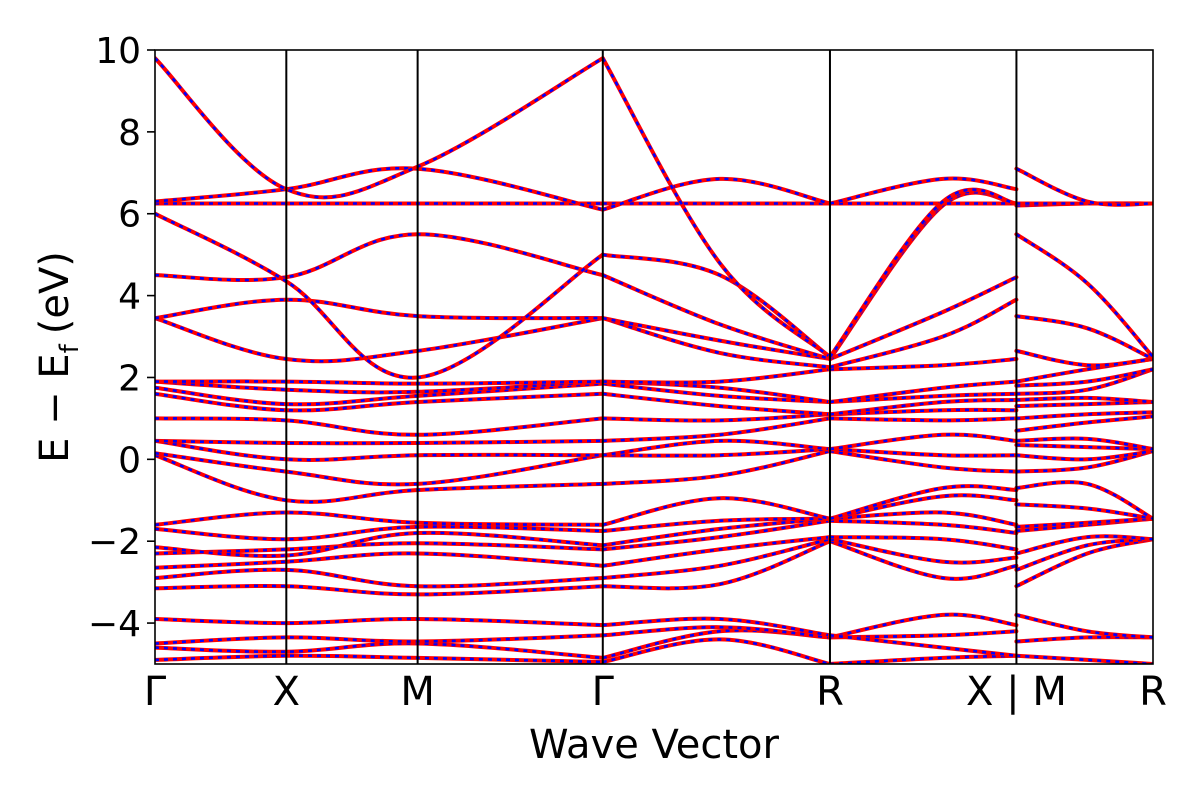 Image resolution: width=1200 pixels, height=800 pixels. What do you see at coordinates (118, 51) in the screenshot?
I see `y-tick-label: 10` at bounding box center [118, 51].